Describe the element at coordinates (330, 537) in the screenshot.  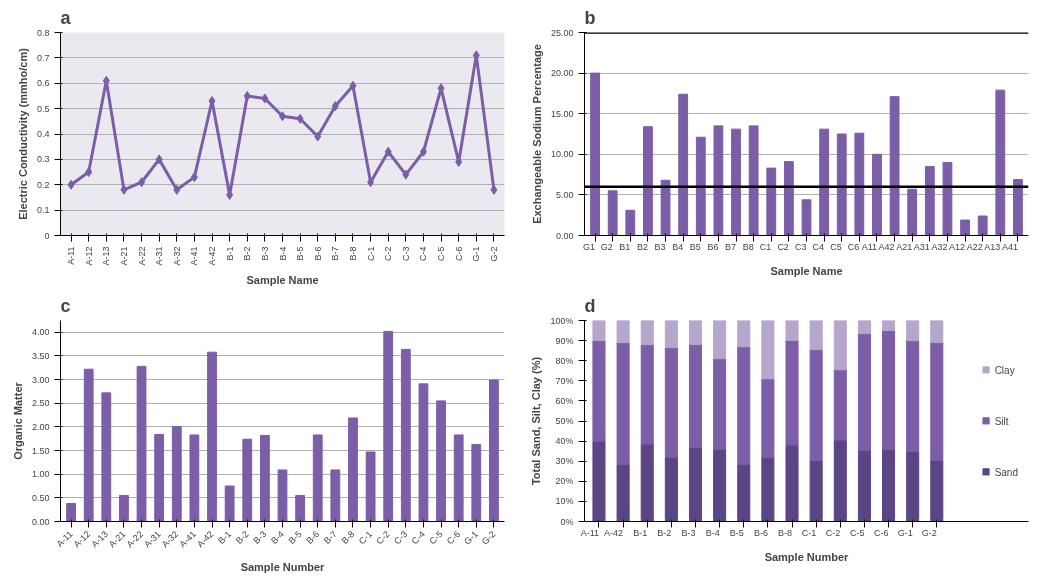
I see `x-tick-label: B-7` at that location.